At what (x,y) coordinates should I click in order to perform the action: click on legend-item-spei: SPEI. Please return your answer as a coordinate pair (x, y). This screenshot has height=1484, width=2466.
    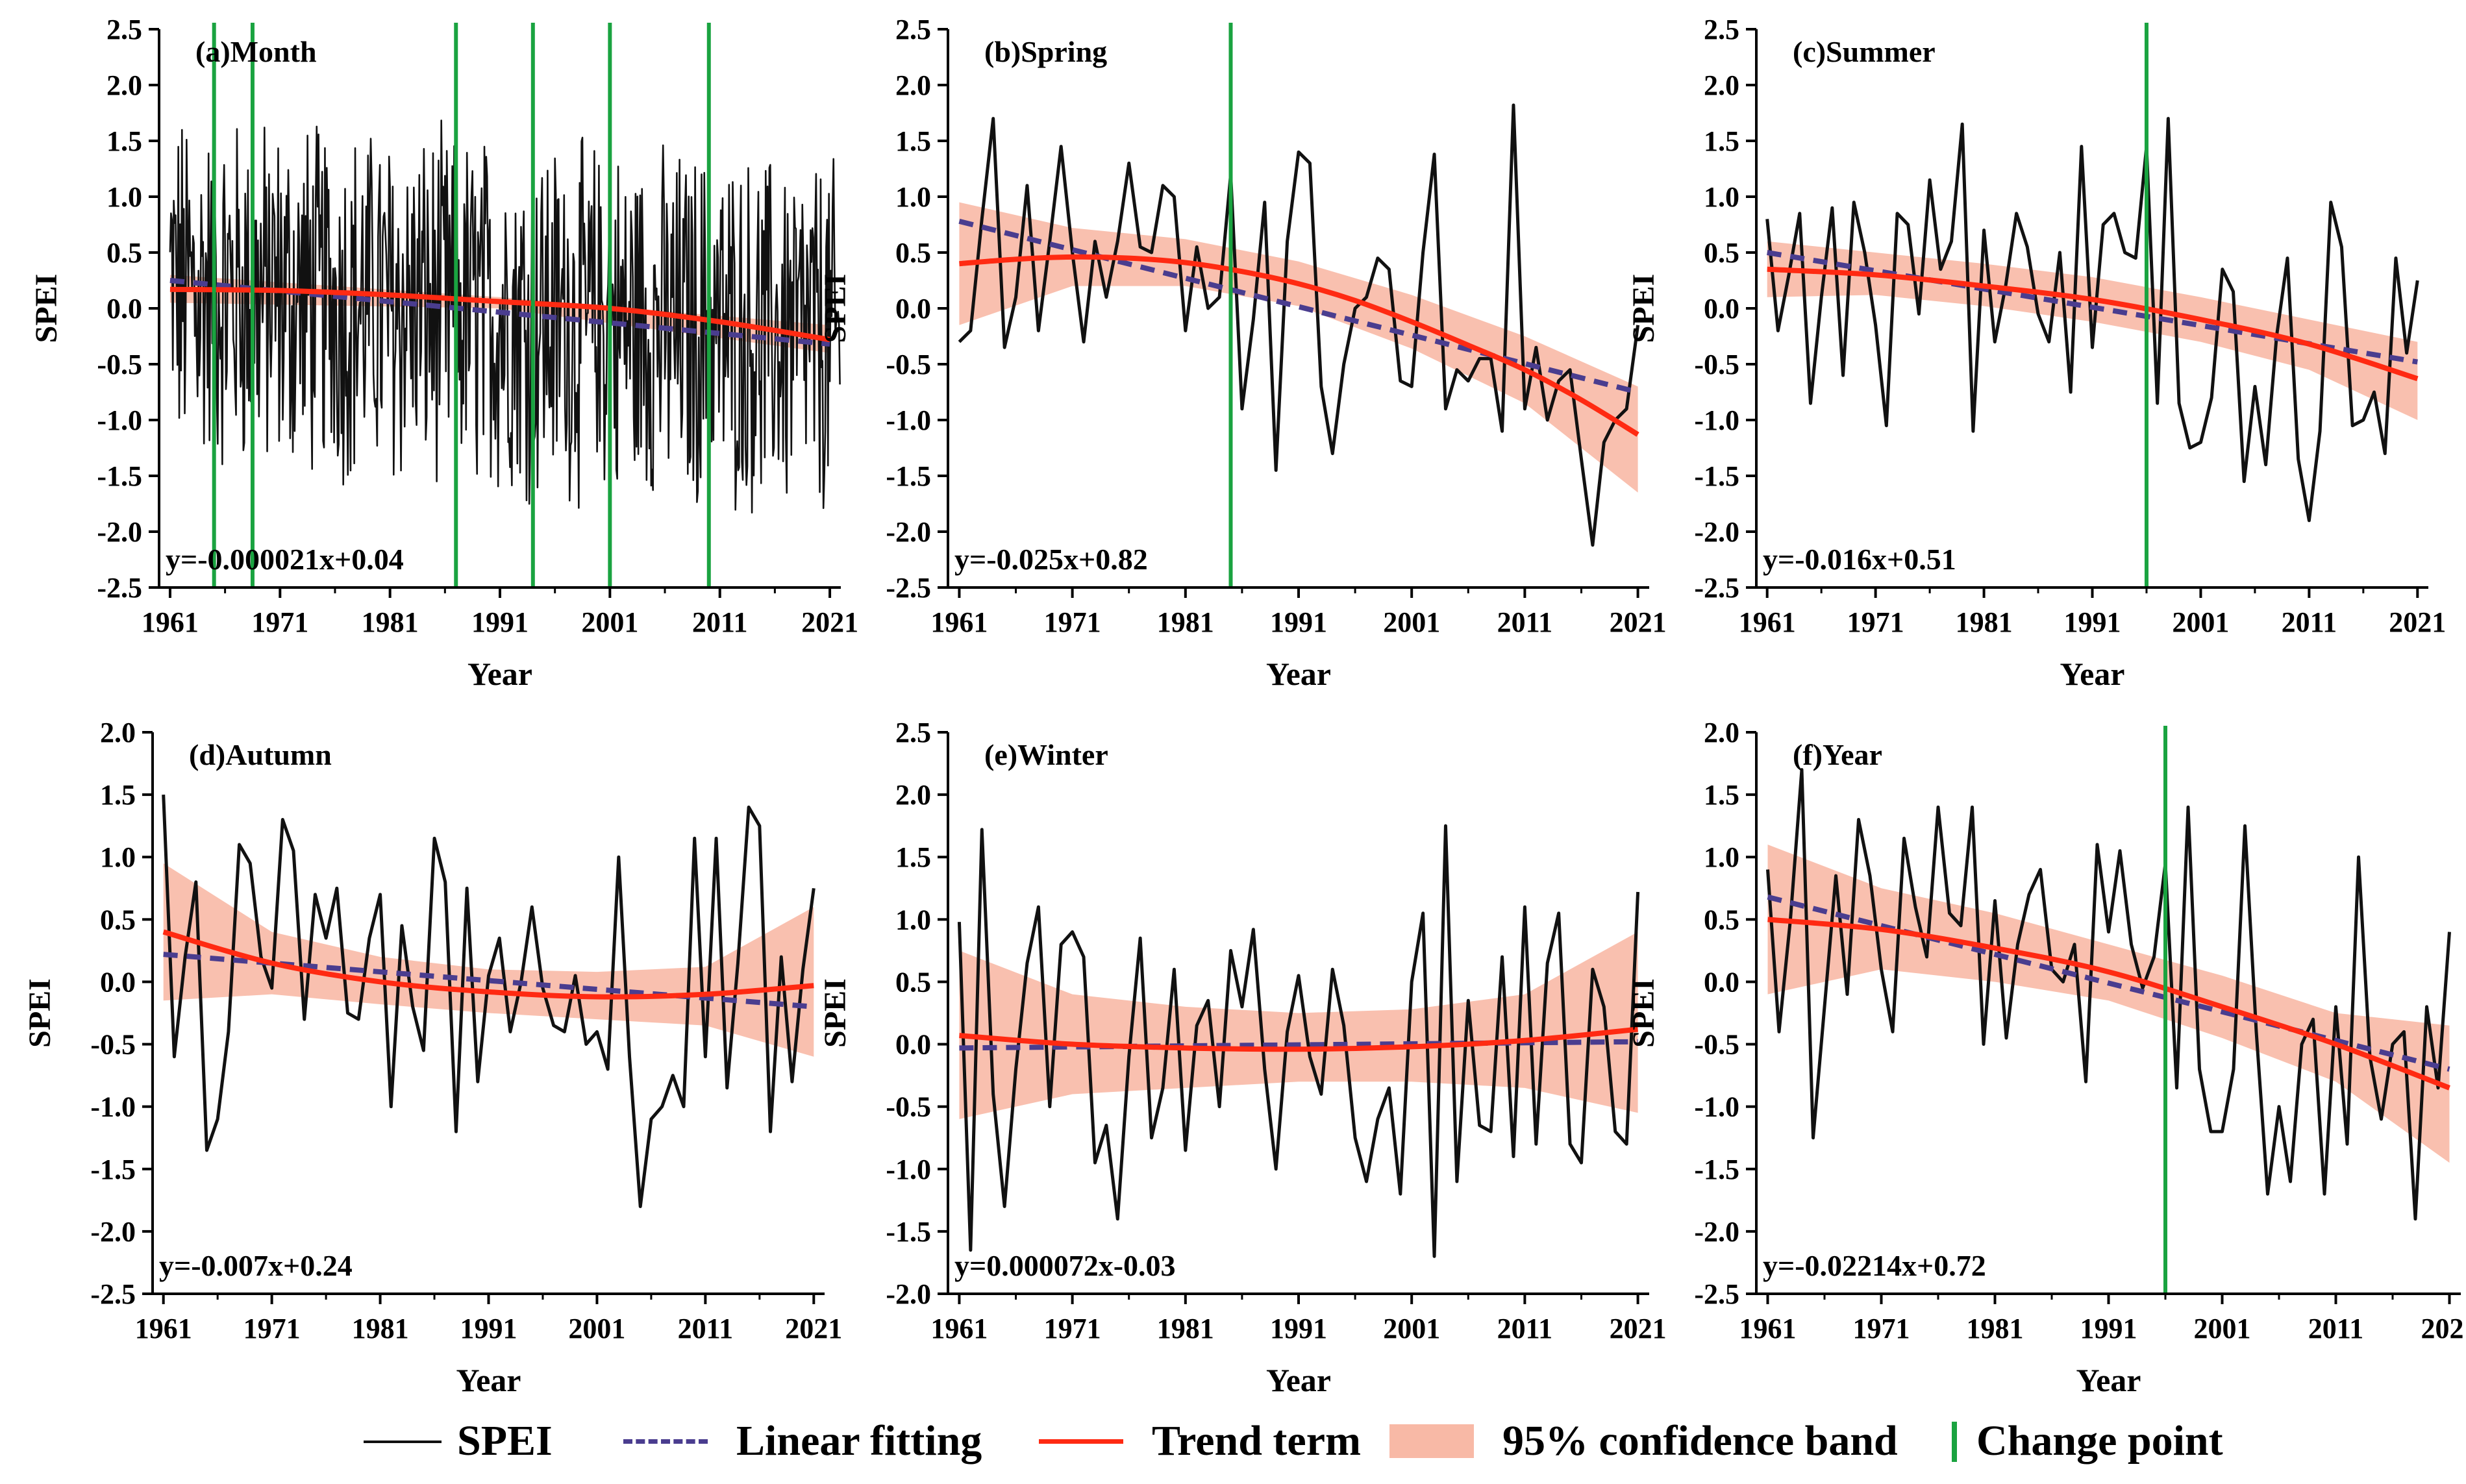
    Looking at the image, I should click on (459, 1441).